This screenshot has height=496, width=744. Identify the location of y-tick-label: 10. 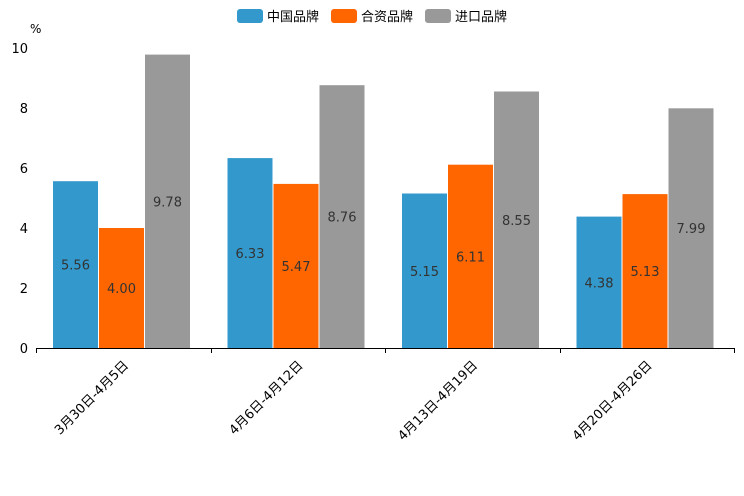
(19, 49).